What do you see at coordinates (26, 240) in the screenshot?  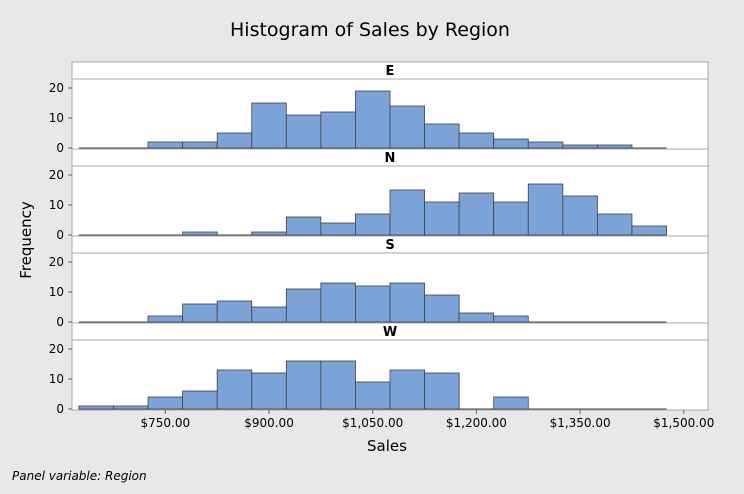 I see `y-axis-label: Frequency` at bounding box center [26, 240].